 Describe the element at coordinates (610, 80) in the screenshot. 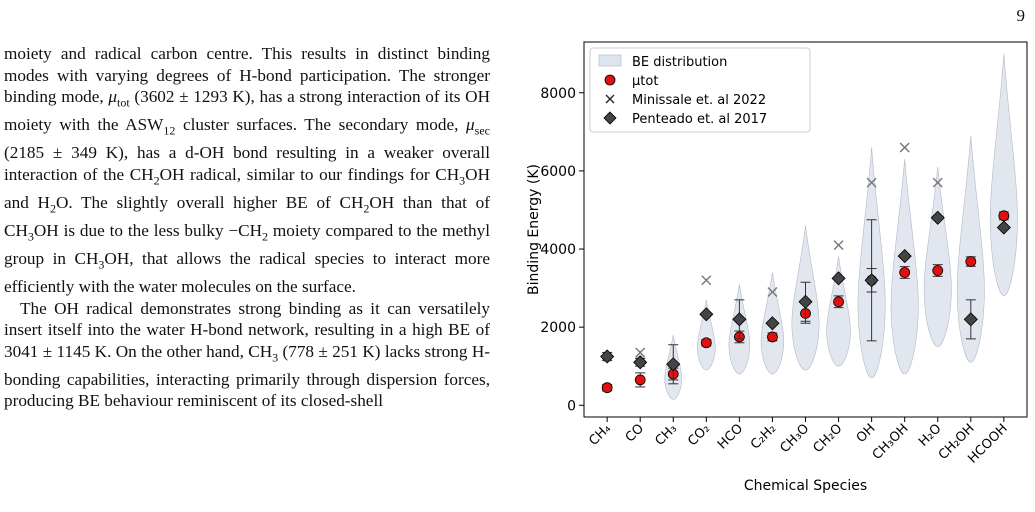

I see `legend-swatch-mu-tot` at that location.